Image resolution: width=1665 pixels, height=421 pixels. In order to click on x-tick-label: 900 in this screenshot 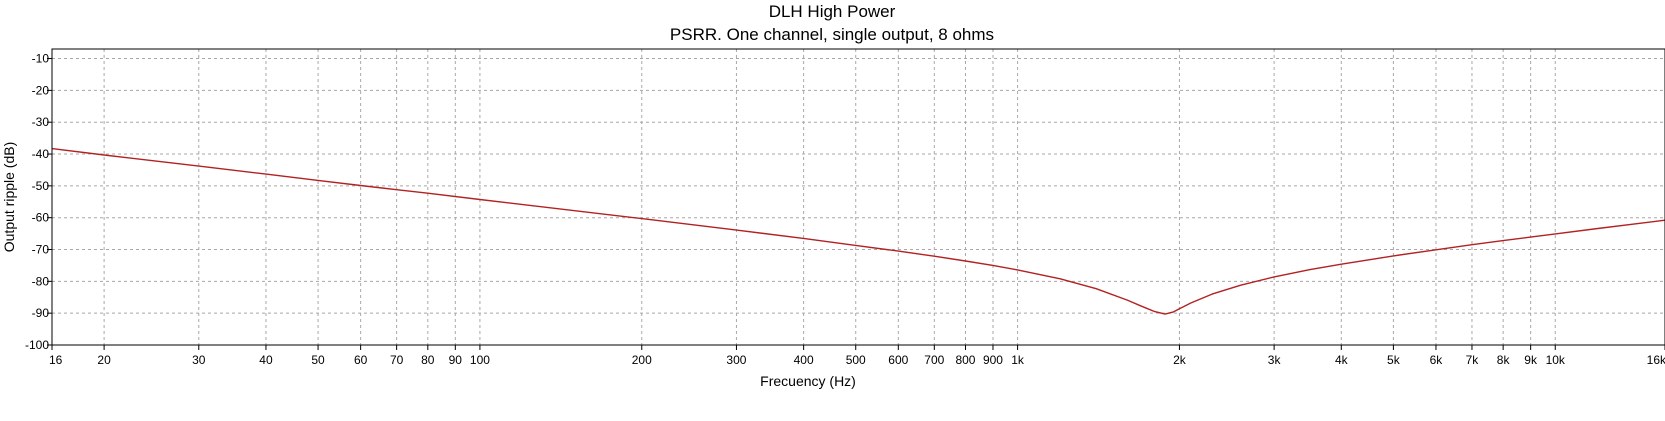, I will do `click(993, 360)`.